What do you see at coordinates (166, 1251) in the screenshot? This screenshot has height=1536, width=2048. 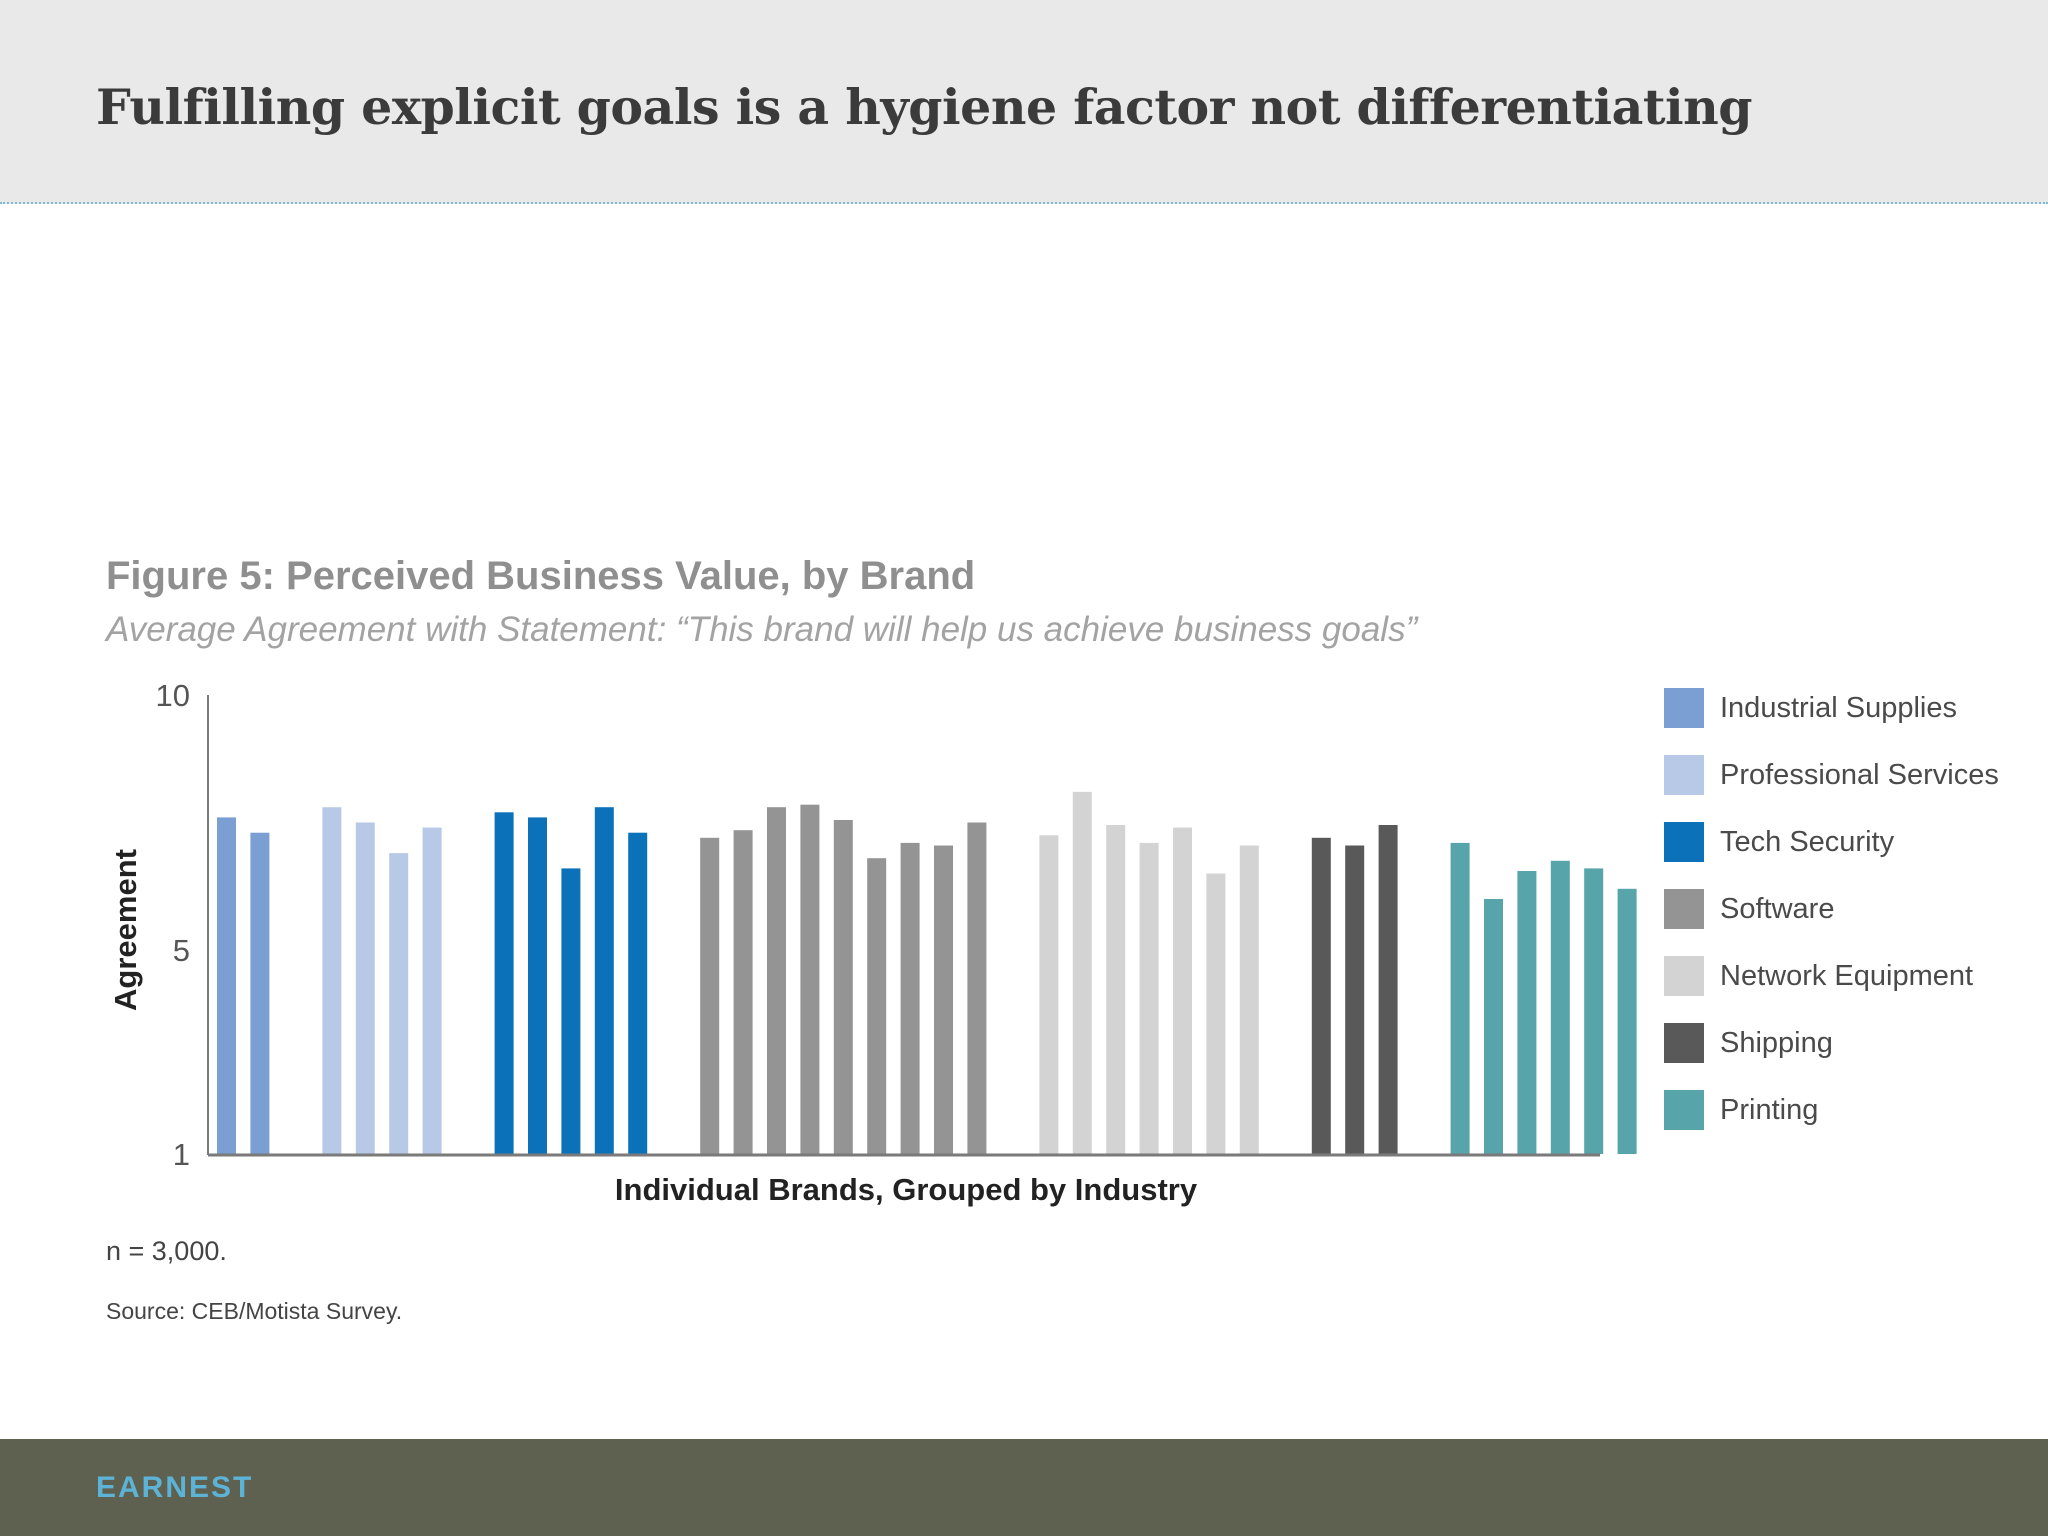 I see `sample-size-note: n = 3,000.` at bounding box center [166, 1251].